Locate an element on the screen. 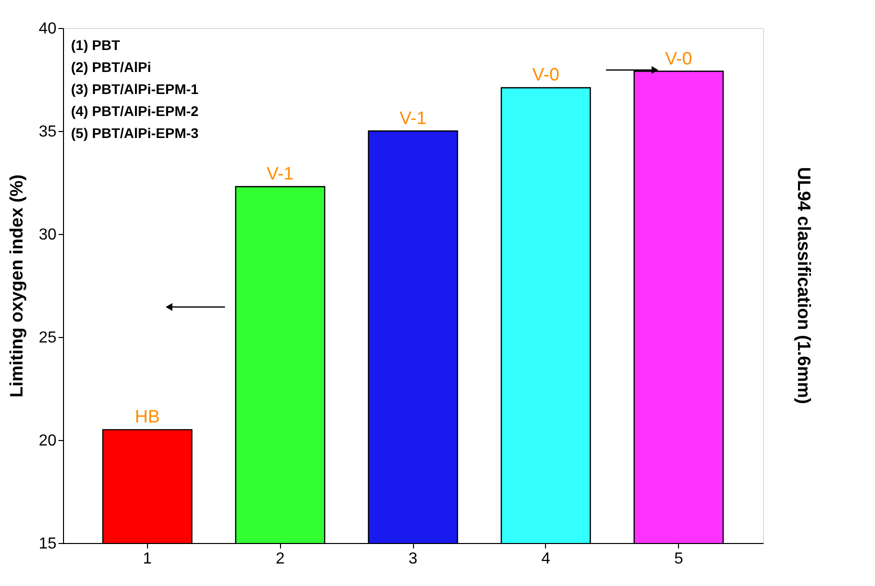  y-axis-title: Limiting oxygen index (%) is located at coordinates (16, 286).